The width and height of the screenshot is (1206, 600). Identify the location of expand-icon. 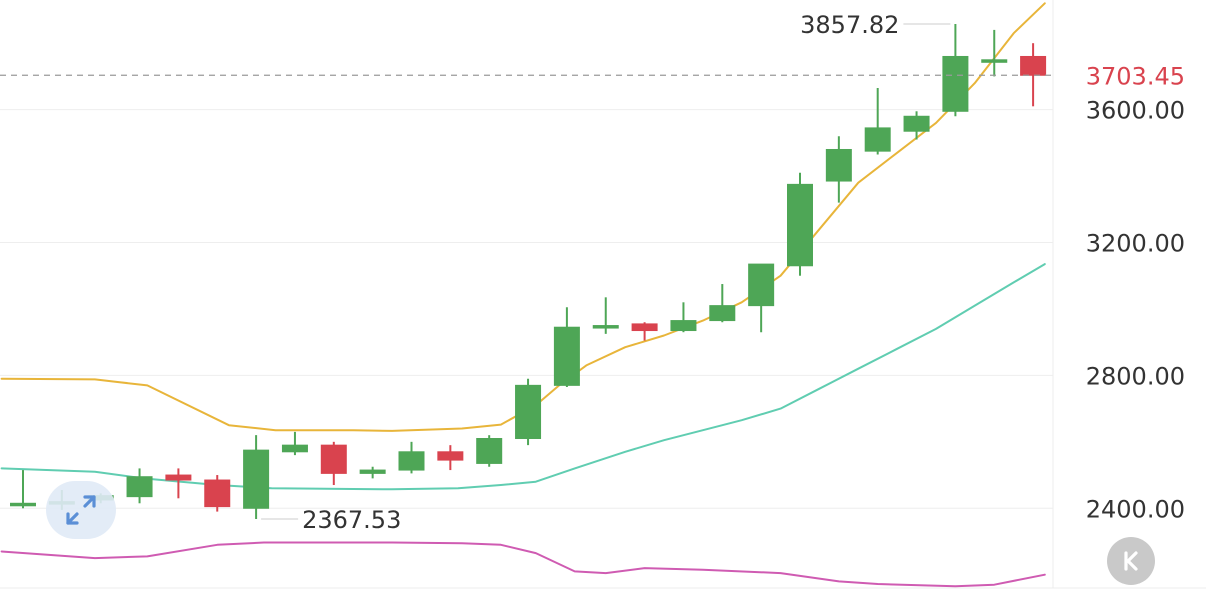
(81, 510).